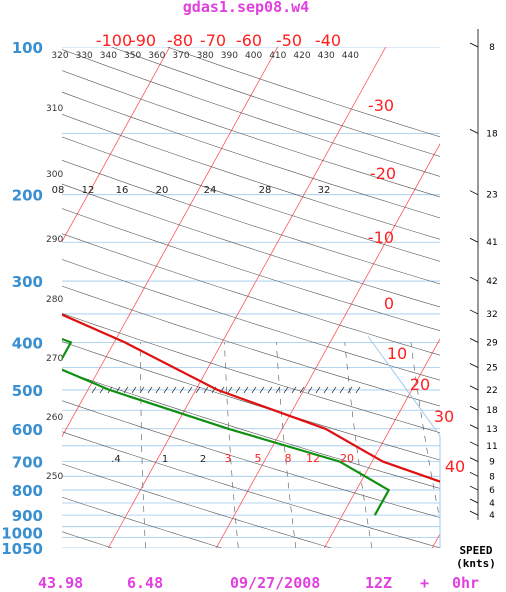  What do you see at coordinates (381, 105) in the screenshot?
I see `temp-right-label: -30` at bounding box center [381, 105].